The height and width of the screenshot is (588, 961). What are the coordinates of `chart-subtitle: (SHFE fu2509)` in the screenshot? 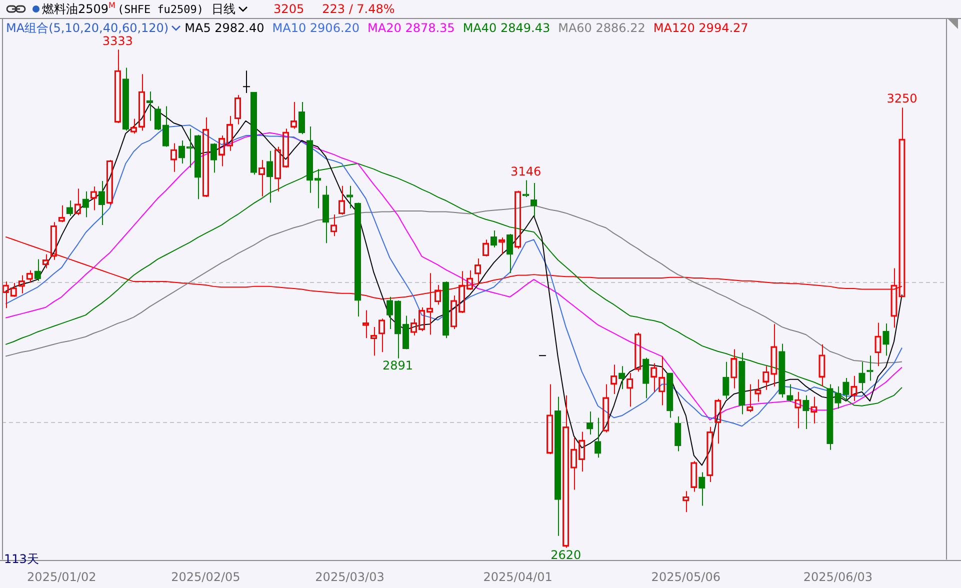 It's located at (160, 9).